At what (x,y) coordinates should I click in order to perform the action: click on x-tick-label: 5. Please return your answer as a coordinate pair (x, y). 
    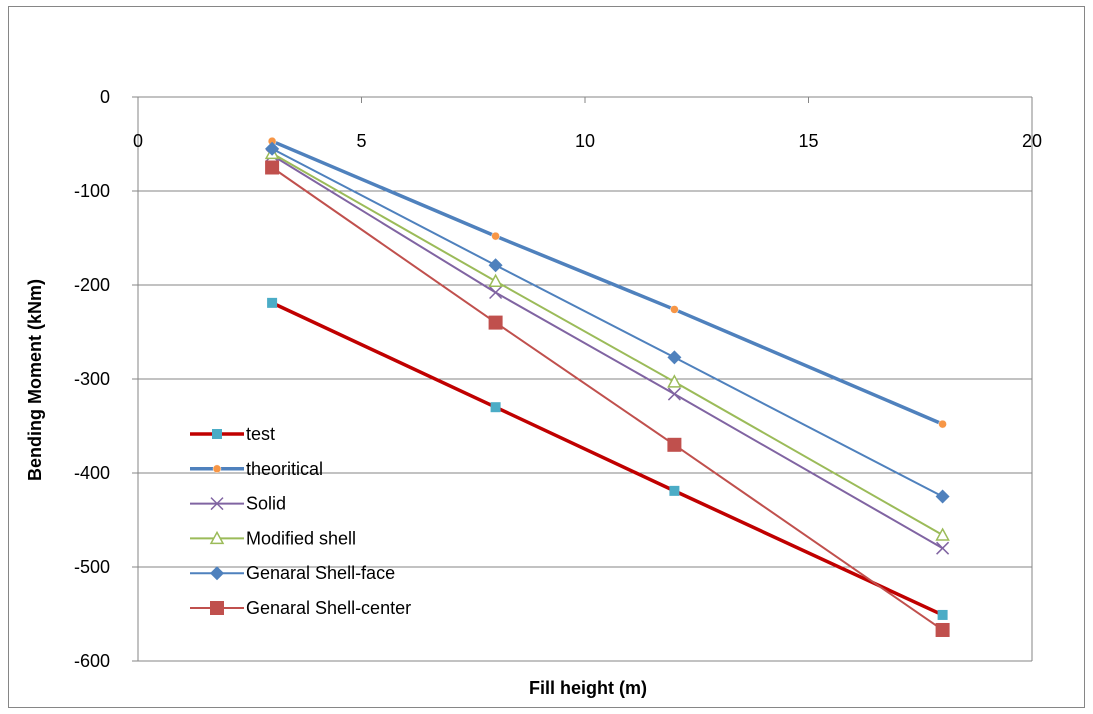
    Looking at the image, I should click on (361, 141).